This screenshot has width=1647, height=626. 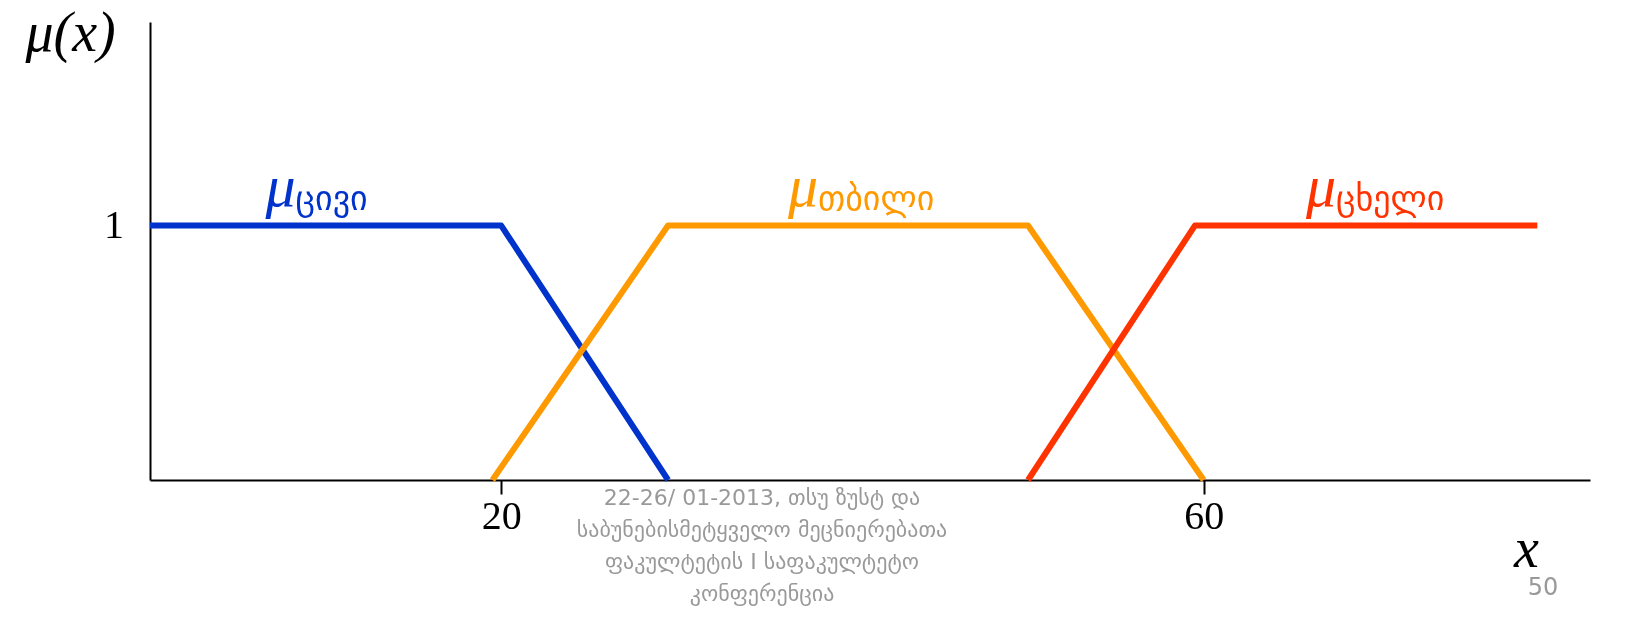 What do you see at coordinates (501, 515) in the screenshot?
I see `x-tick-label: 20` at bounding box center [501, 515].